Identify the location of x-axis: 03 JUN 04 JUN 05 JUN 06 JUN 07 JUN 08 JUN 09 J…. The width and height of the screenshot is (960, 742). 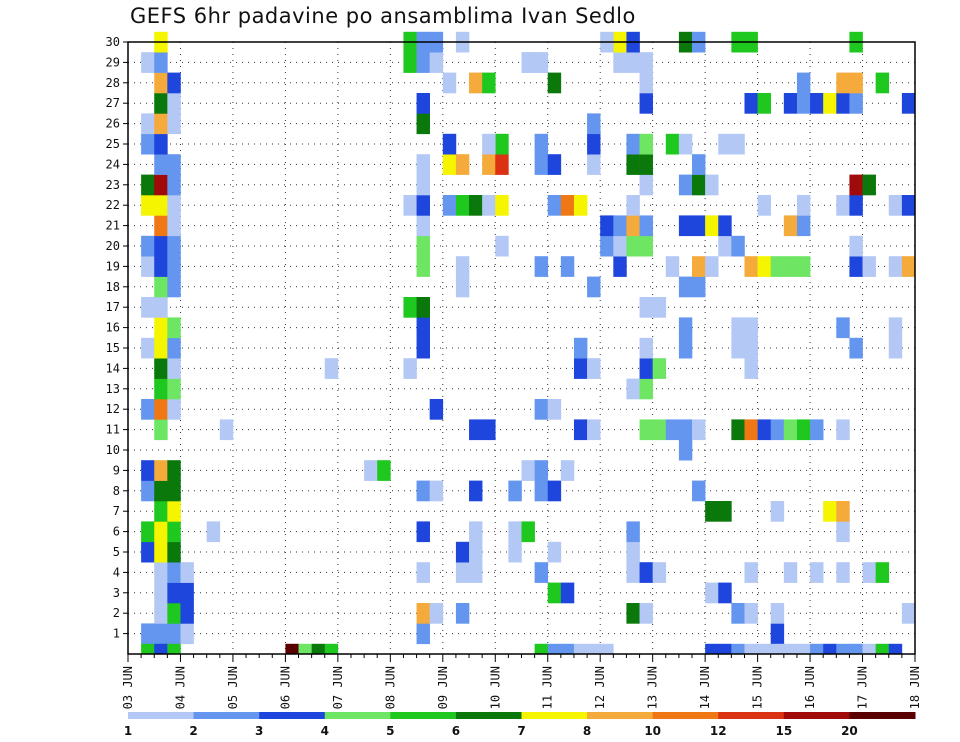
(521, 681).